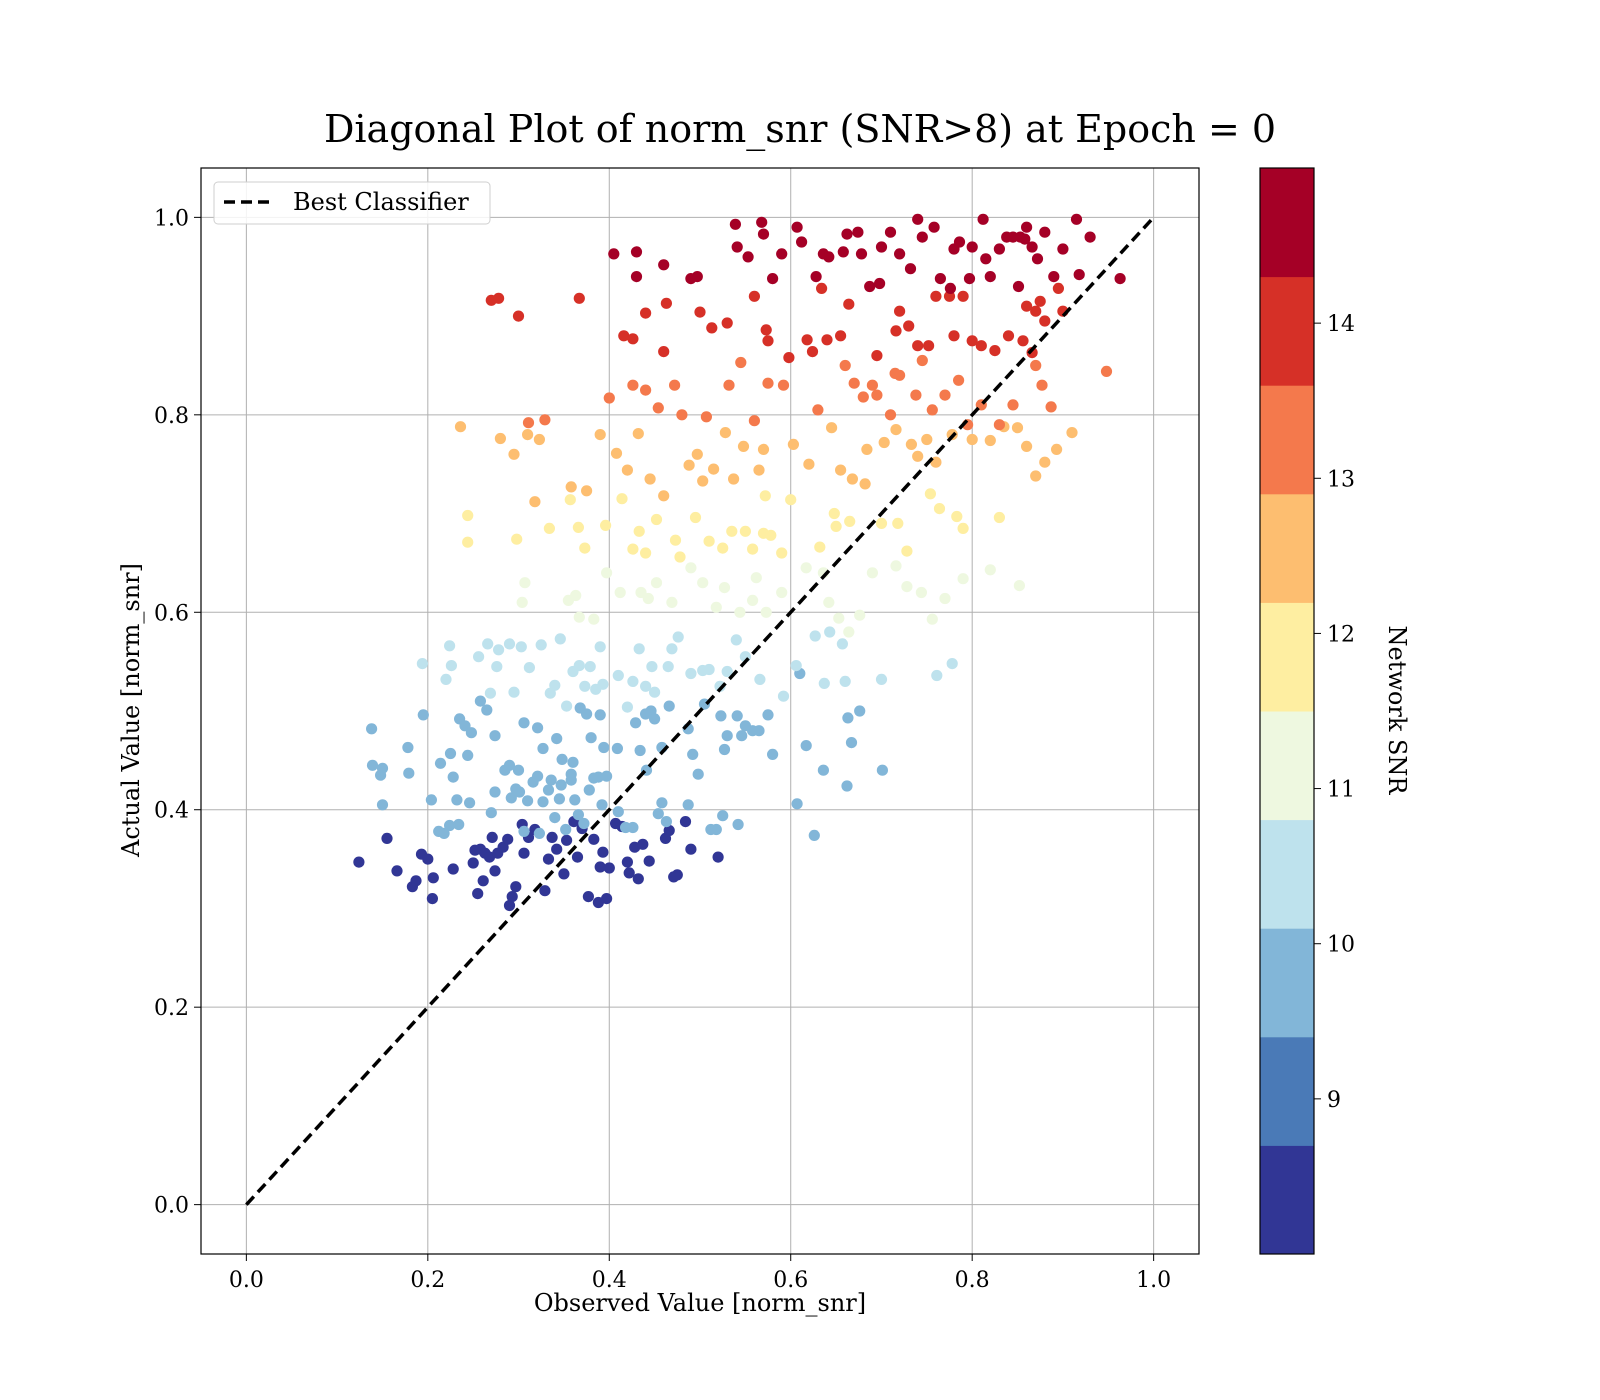 The height and width of the screenshot is (1400, 1600). What do you see at coordinates (427, 1280) in the screenshot?
I see `x-tick-label: 0.2` at bounding box center [427, 1280].